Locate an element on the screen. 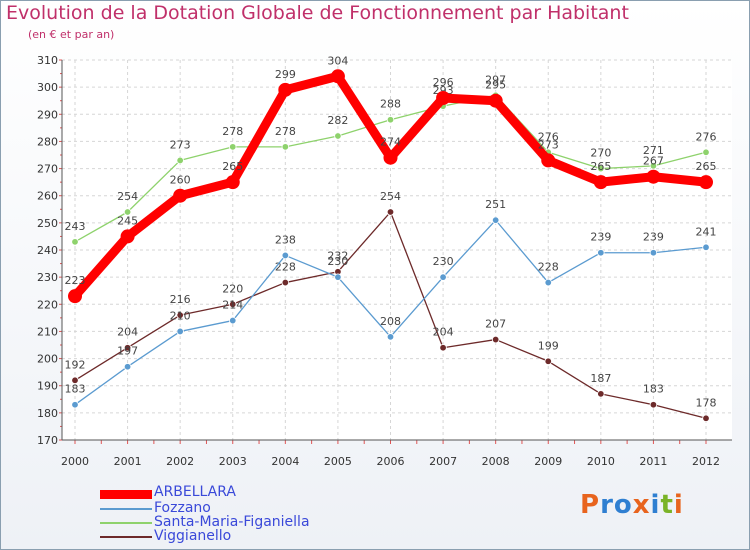 Image resolution: width=750 pixels, height=550 pixels. y-tick-label: 260 is located at coordinates (47, 196).